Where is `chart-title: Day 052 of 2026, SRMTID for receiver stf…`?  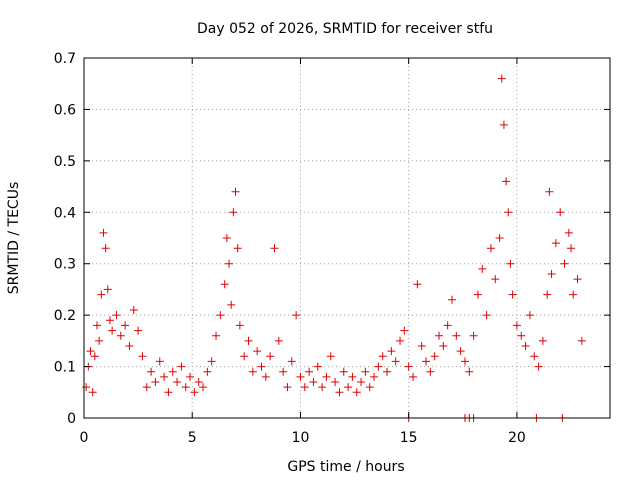 chart-title: Day 052 of 2026, SRMTID for receiver stf… is located at coordinates (345, 29).